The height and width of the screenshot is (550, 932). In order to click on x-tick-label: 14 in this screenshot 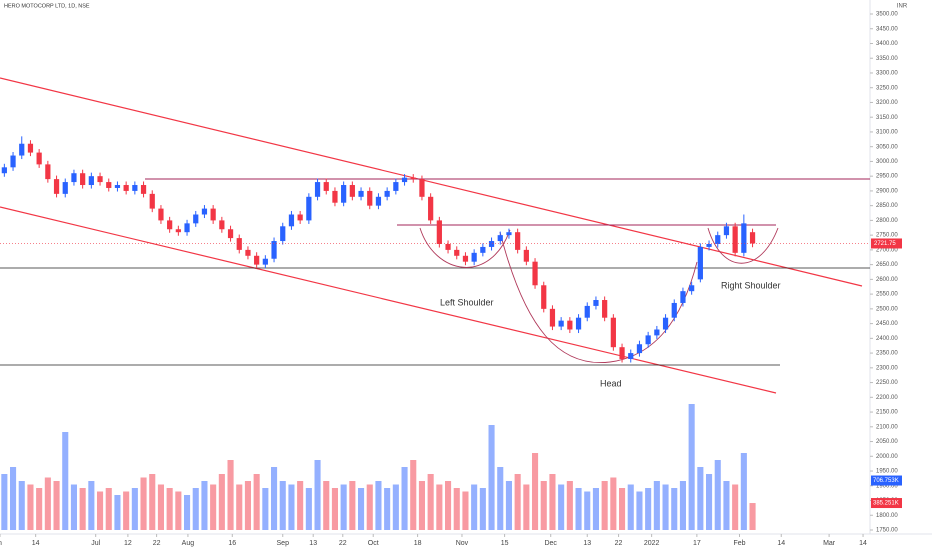, I will do `click(781, 543)`.